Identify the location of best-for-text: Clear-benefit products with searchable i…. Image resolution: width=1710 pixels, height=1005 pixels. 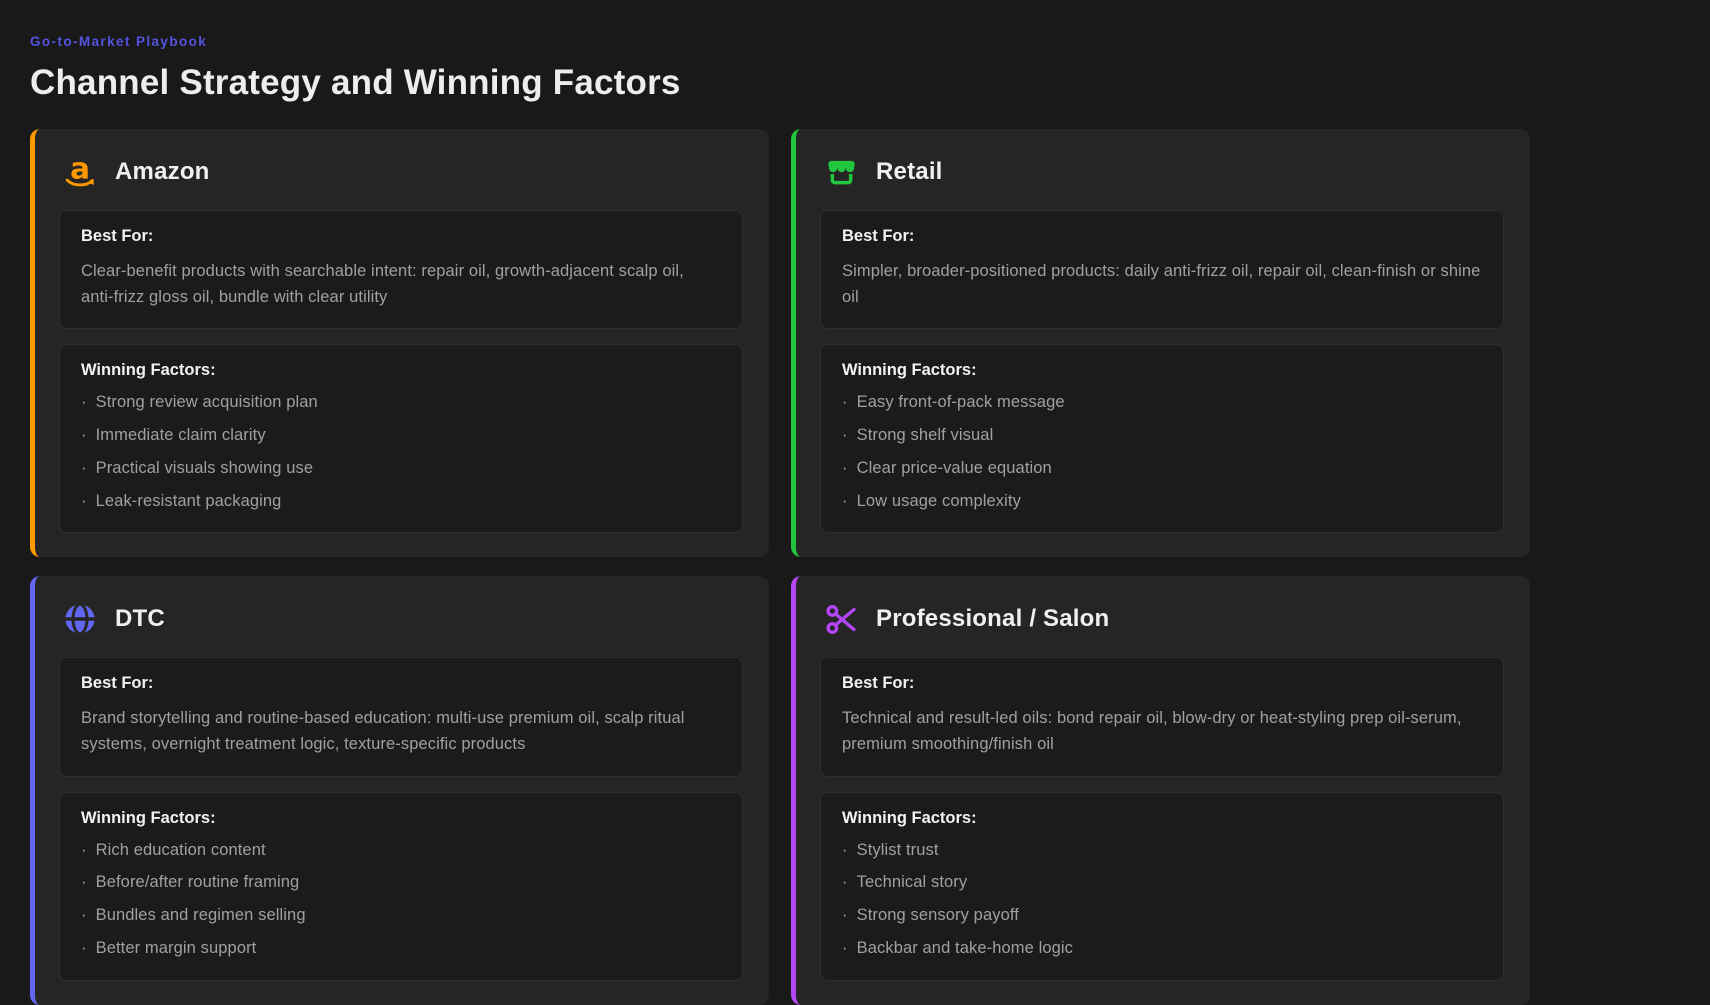
(382, 284).